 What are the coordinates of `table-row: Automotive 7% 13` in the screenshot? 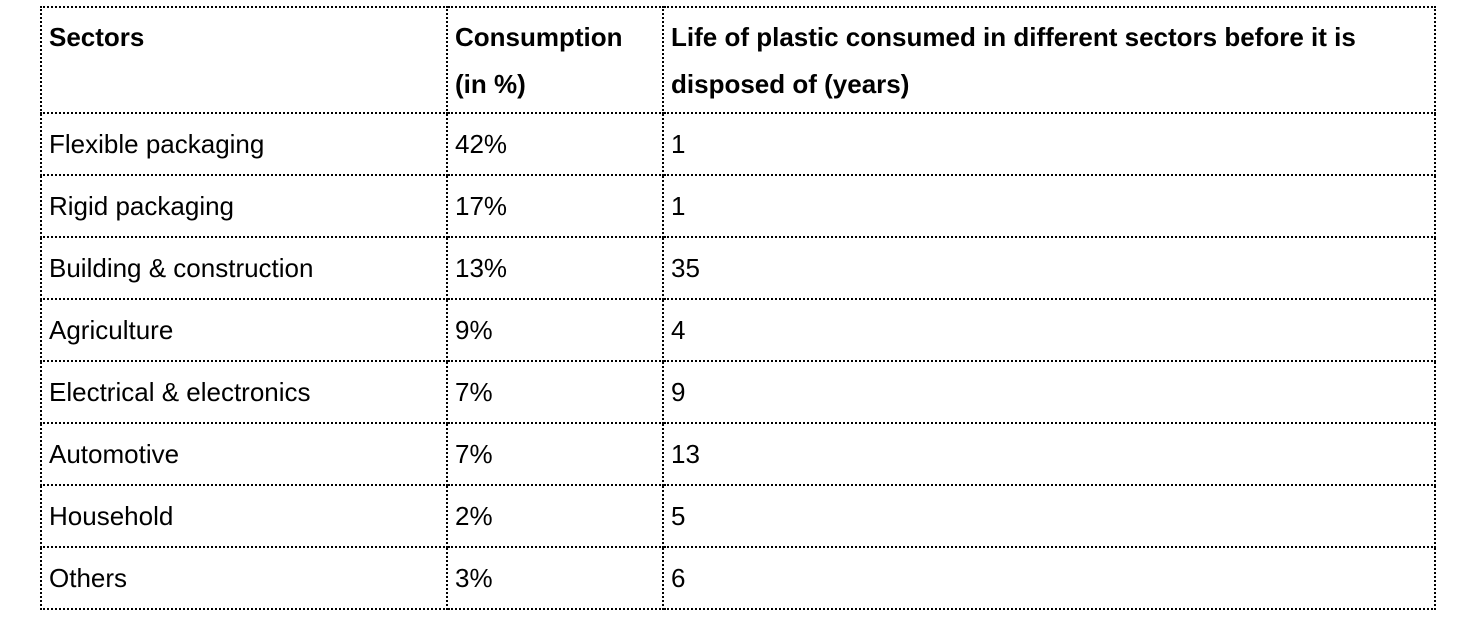 It's located at (738, 454).